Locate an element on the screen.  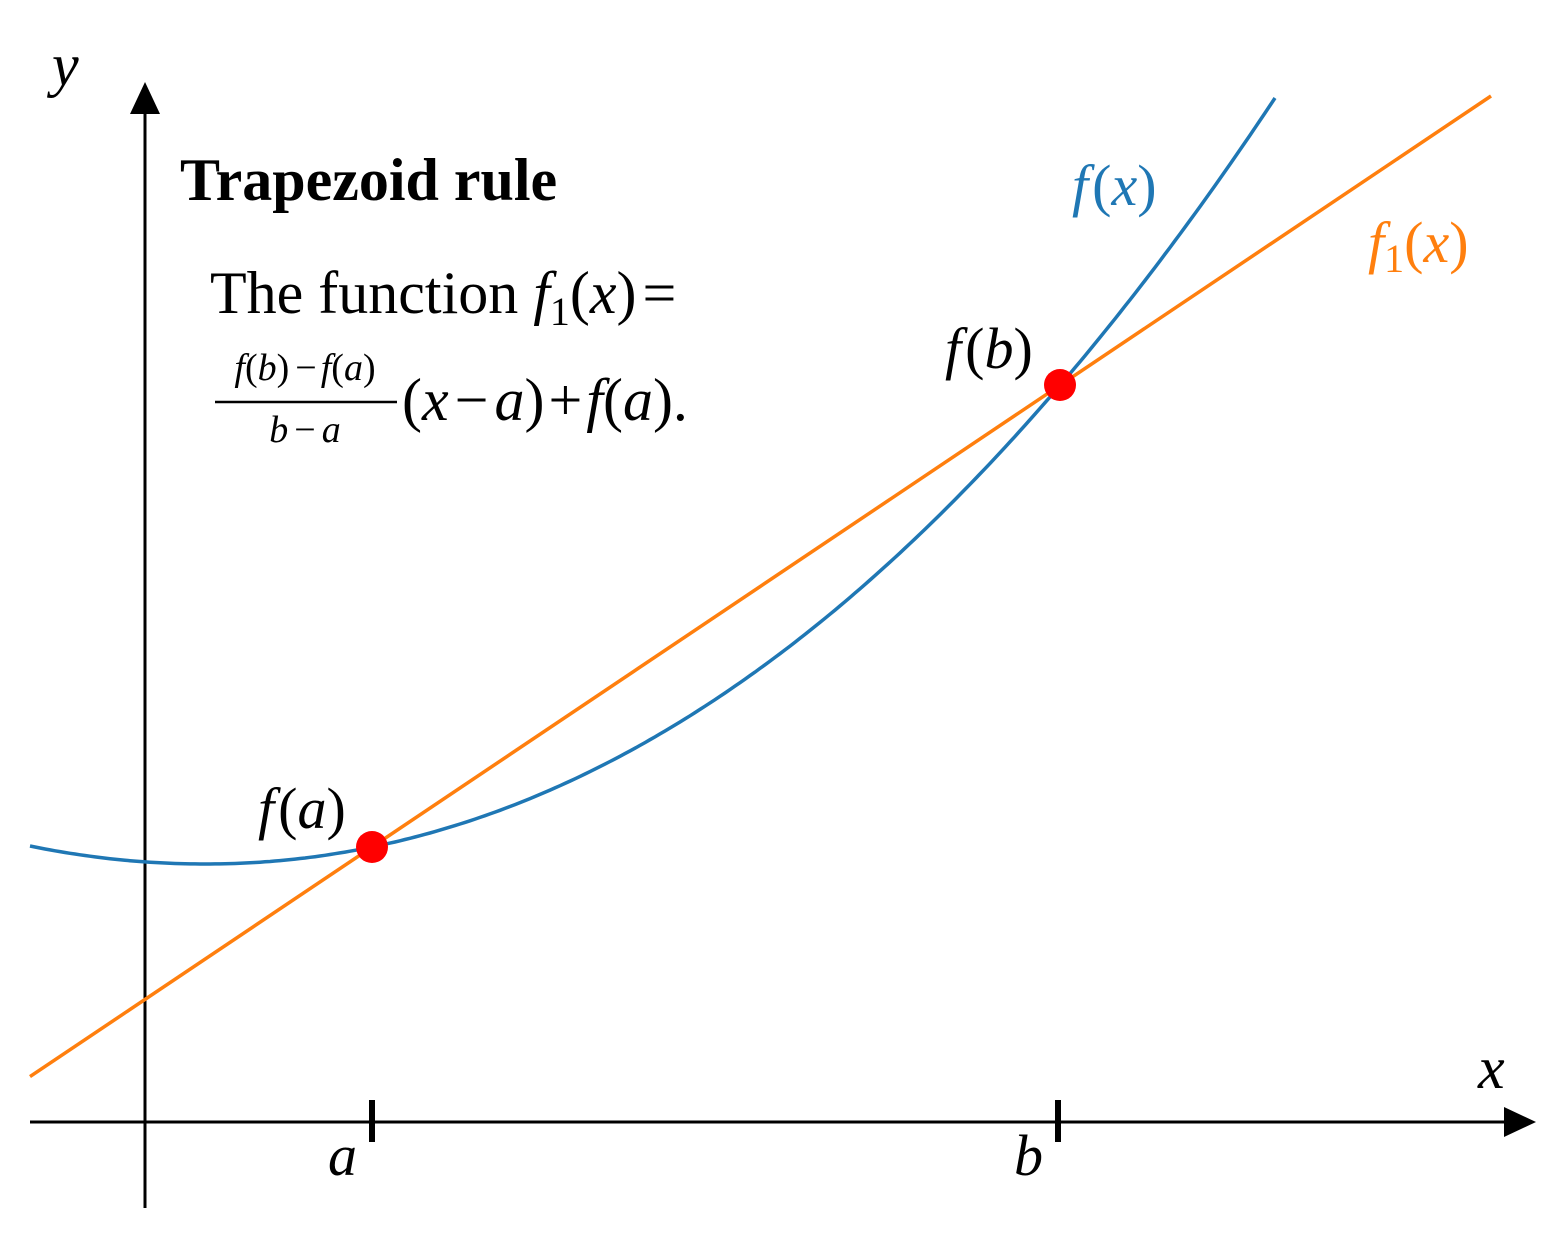
sym: ). is located at coordinates (670, 400).